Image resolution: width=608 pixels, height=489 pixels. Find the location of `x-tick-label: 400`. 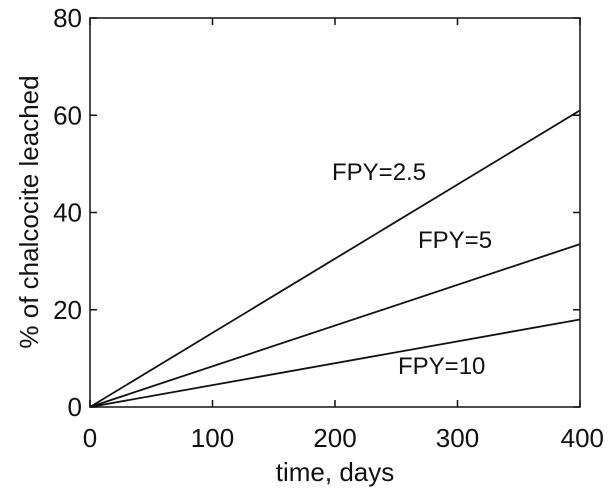

x-tick-label: 400 is located at coordinates (582, 438).